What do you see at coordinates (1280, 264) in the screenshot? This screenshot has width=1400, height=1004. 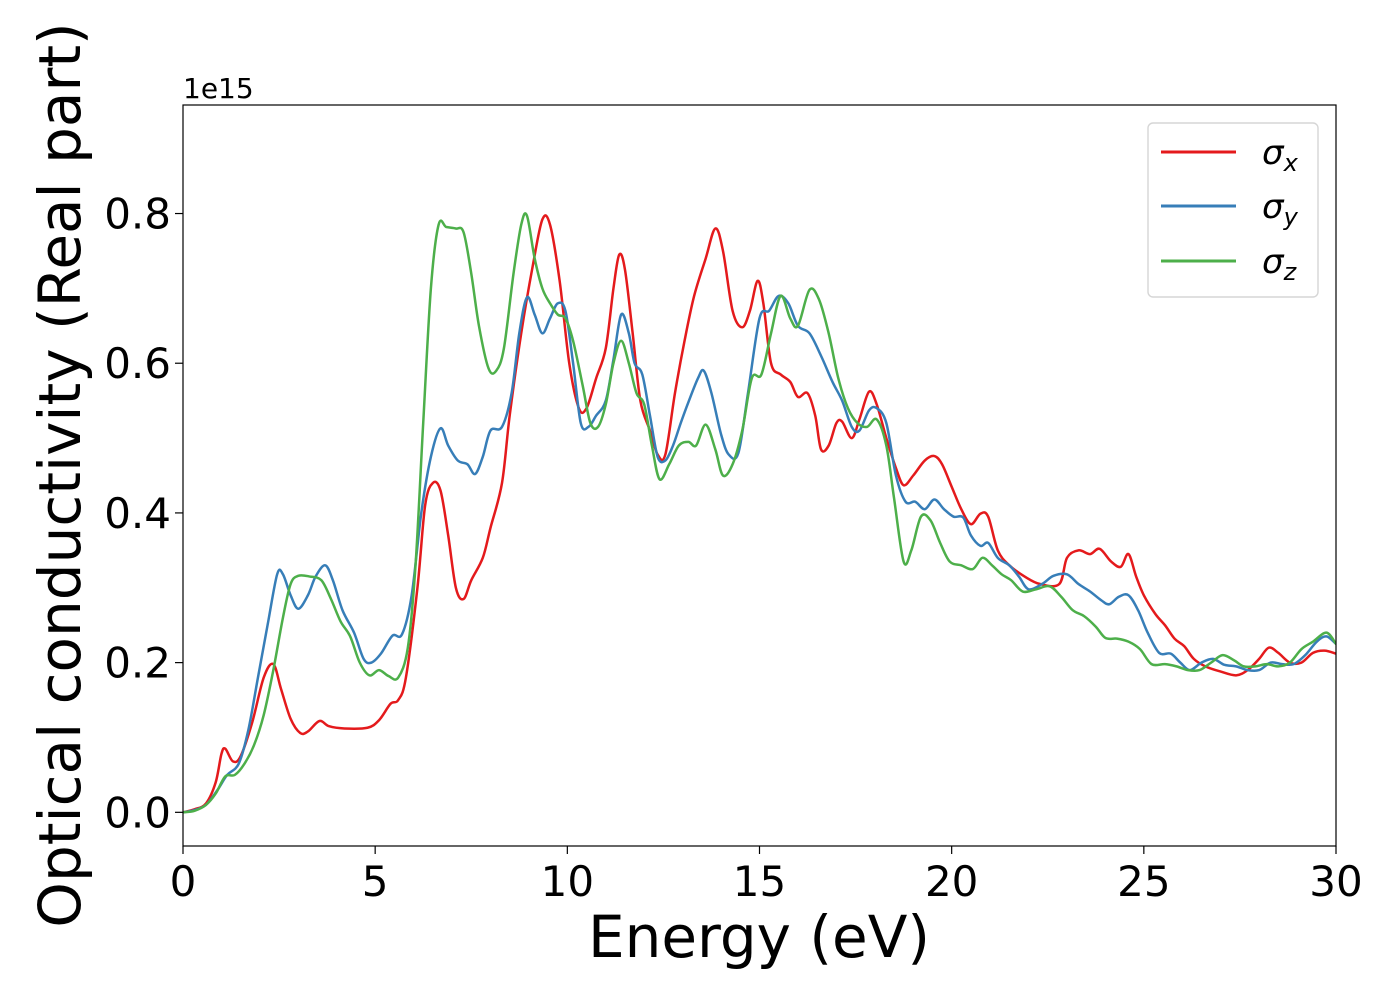 I see `legend-label-sigma-z: σz` at bounding box center [1280, 264].